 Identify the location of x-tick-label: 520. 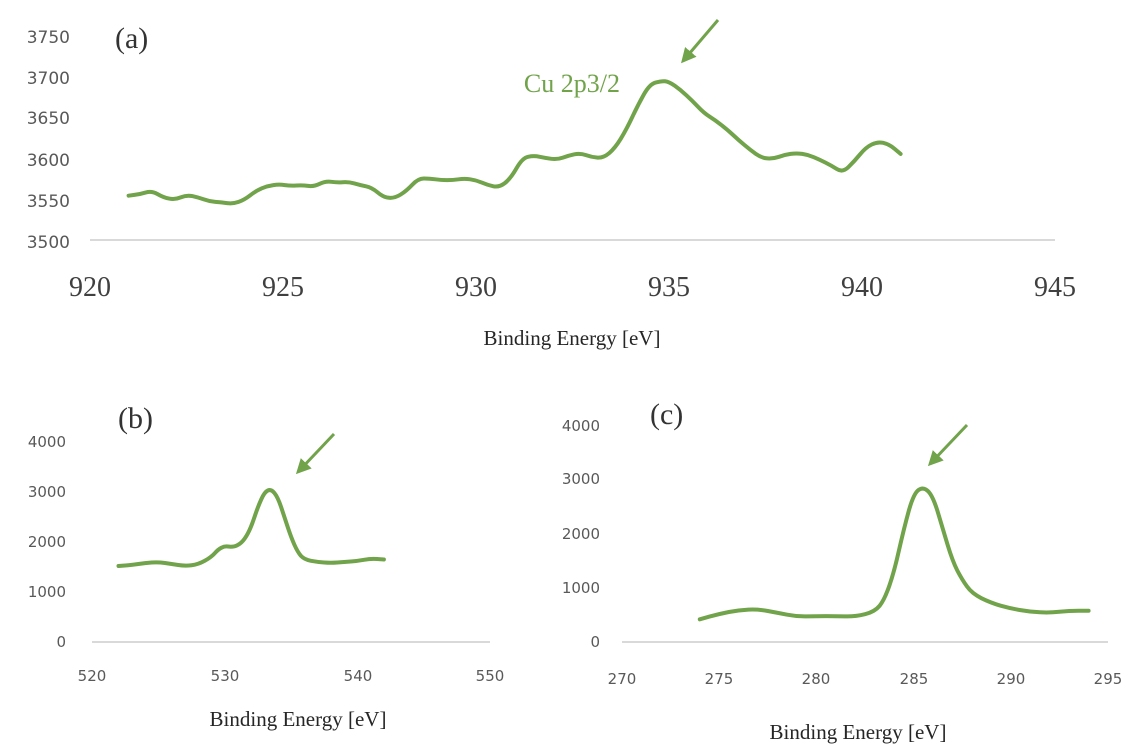
(92, 676).